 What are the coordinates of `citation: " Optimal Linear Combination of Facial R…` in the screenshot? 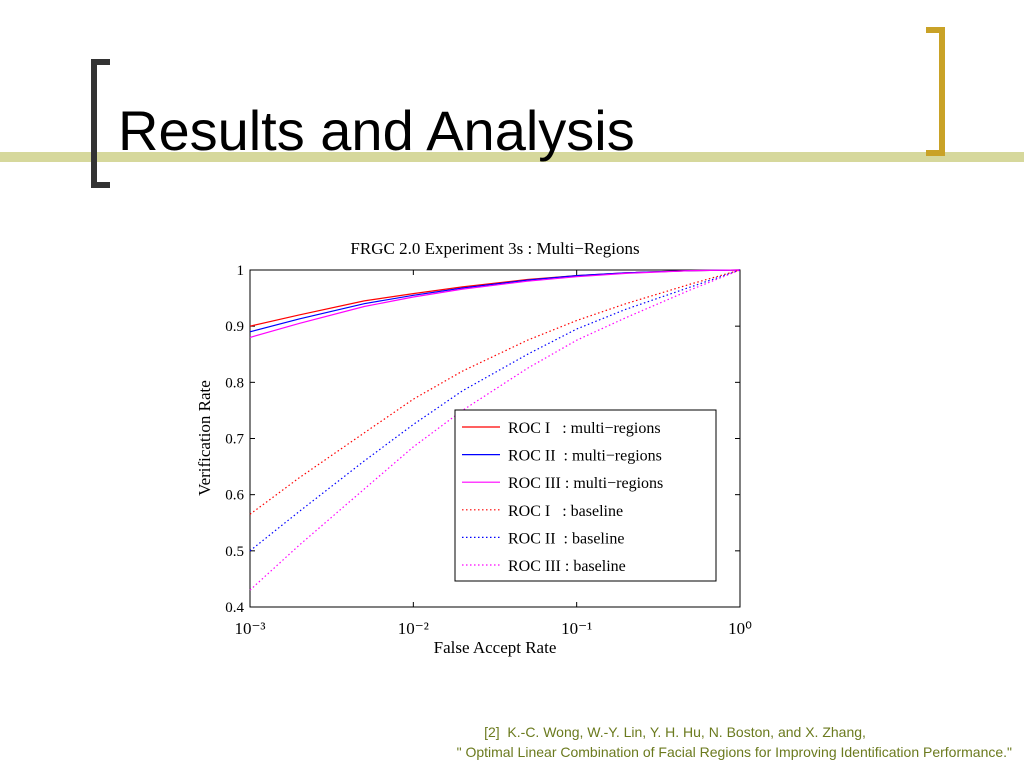 It's located at (734, 752).